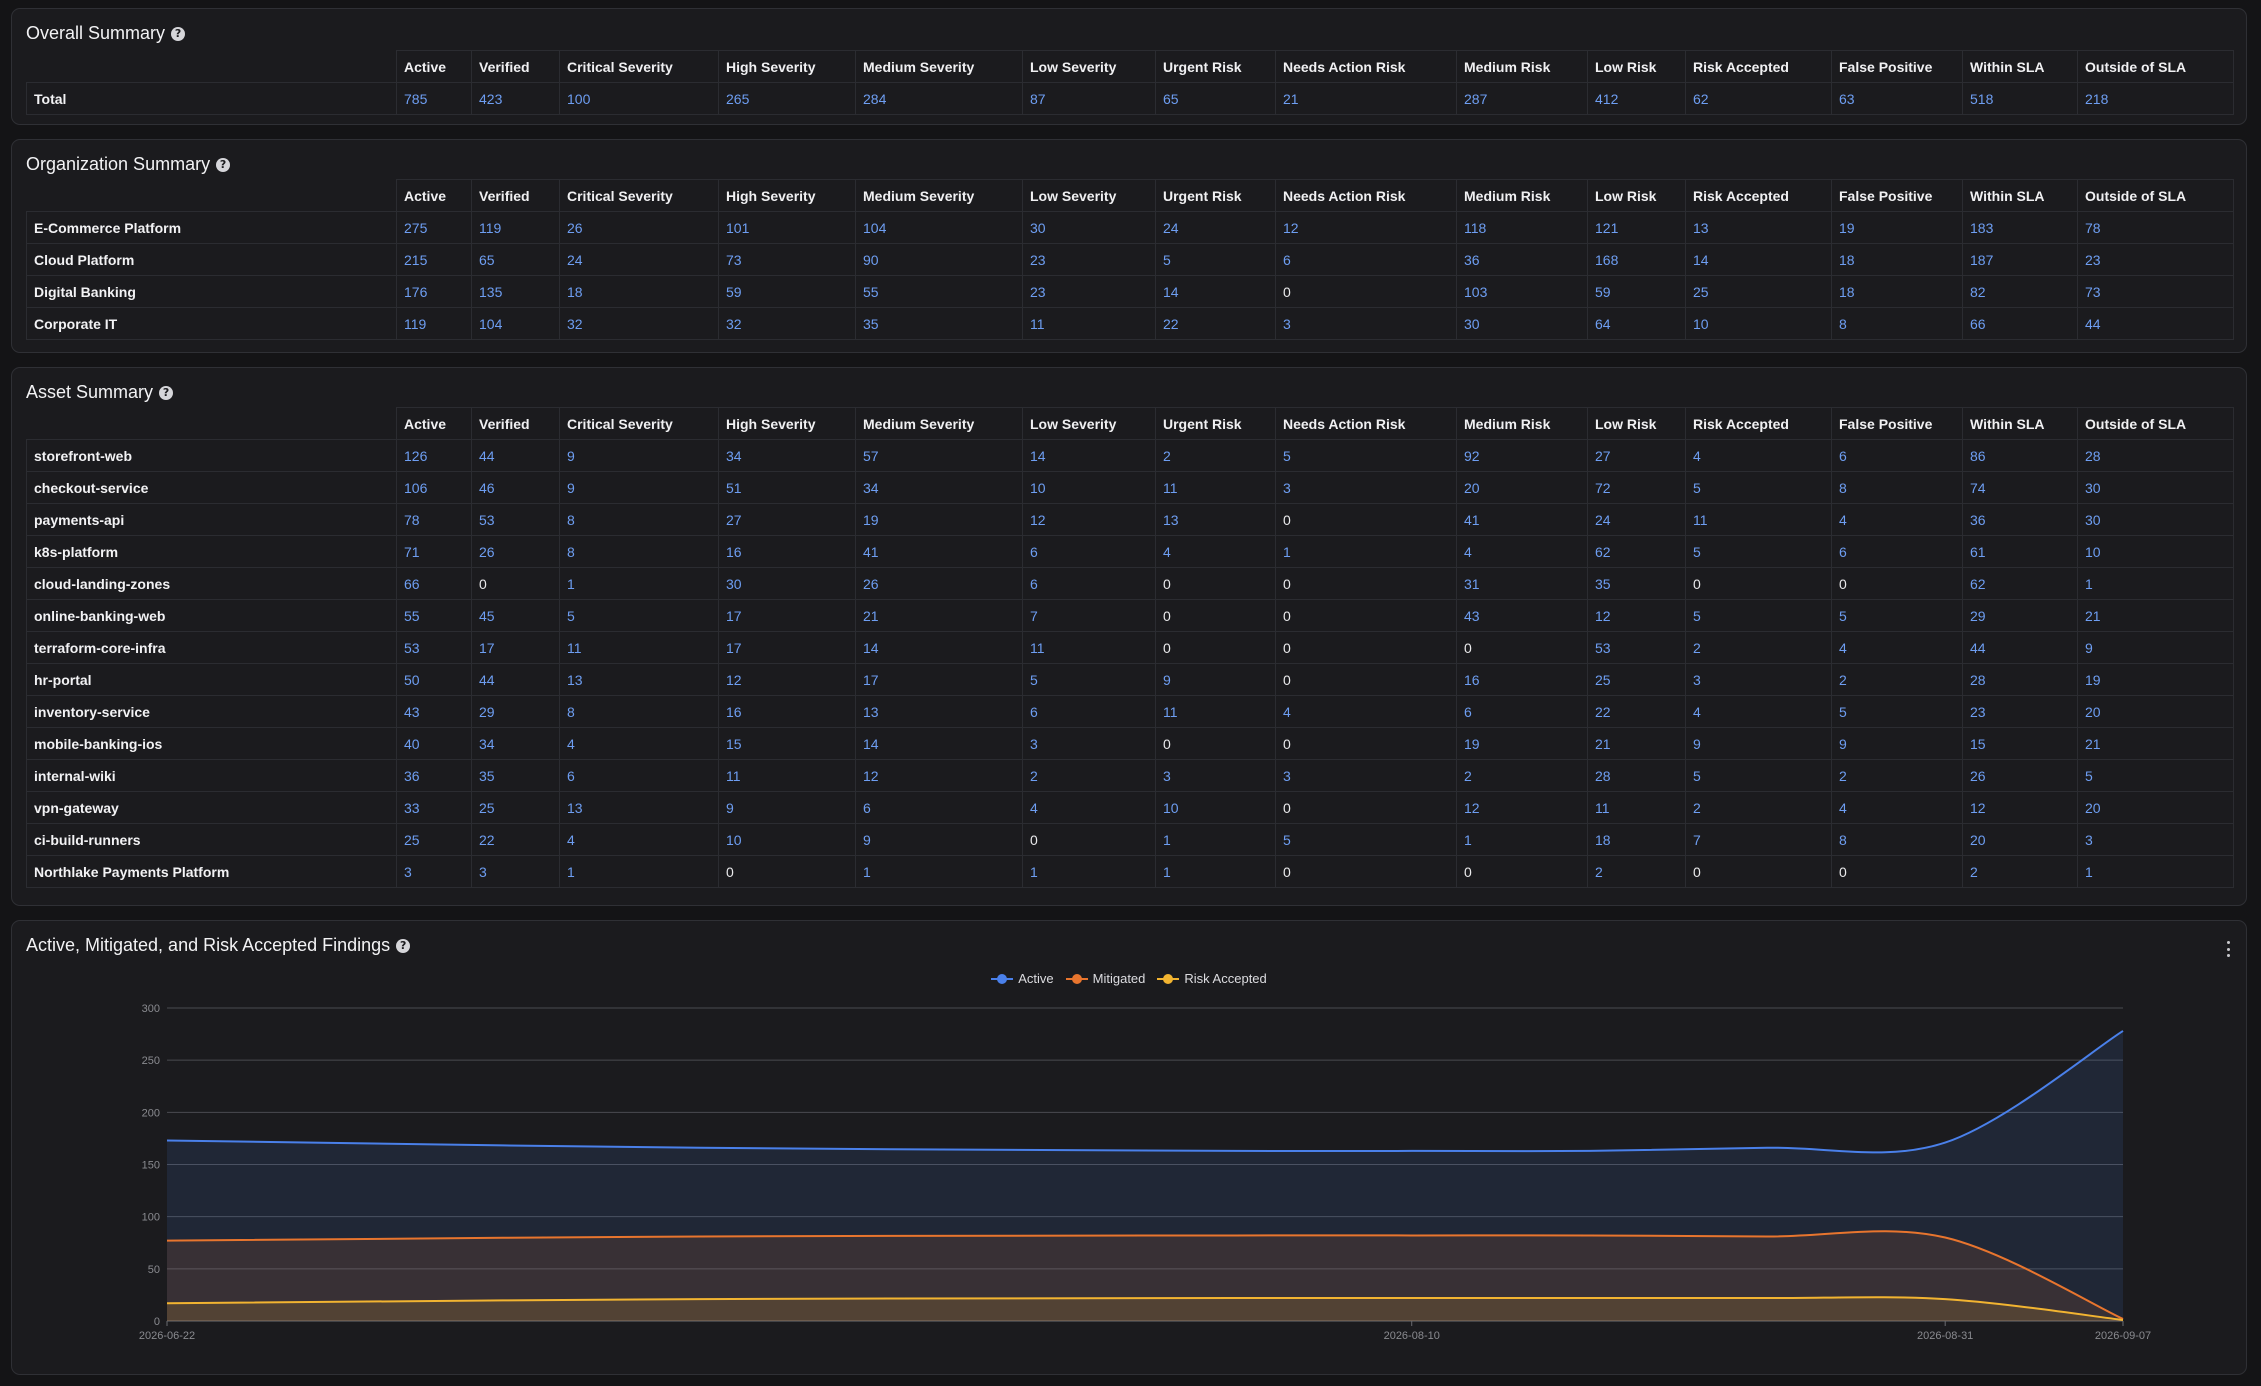 This screenshot has height=1386, width=2261. I want to click on cell-value: 62, so click(2020, 583).